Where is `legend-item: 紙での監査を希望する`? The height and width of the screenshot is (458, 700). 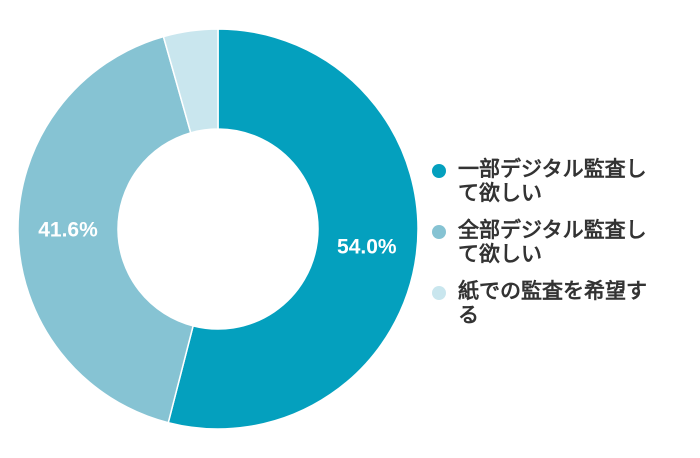 legend-item: 紙での監査を希望する is located at coordinates (557, 304).